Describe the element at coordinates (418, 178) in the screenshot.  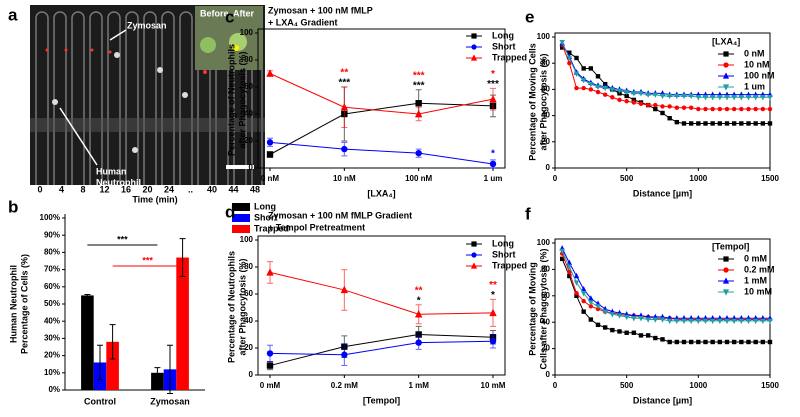
I see `x-tick-label: 100 nM` at that location.